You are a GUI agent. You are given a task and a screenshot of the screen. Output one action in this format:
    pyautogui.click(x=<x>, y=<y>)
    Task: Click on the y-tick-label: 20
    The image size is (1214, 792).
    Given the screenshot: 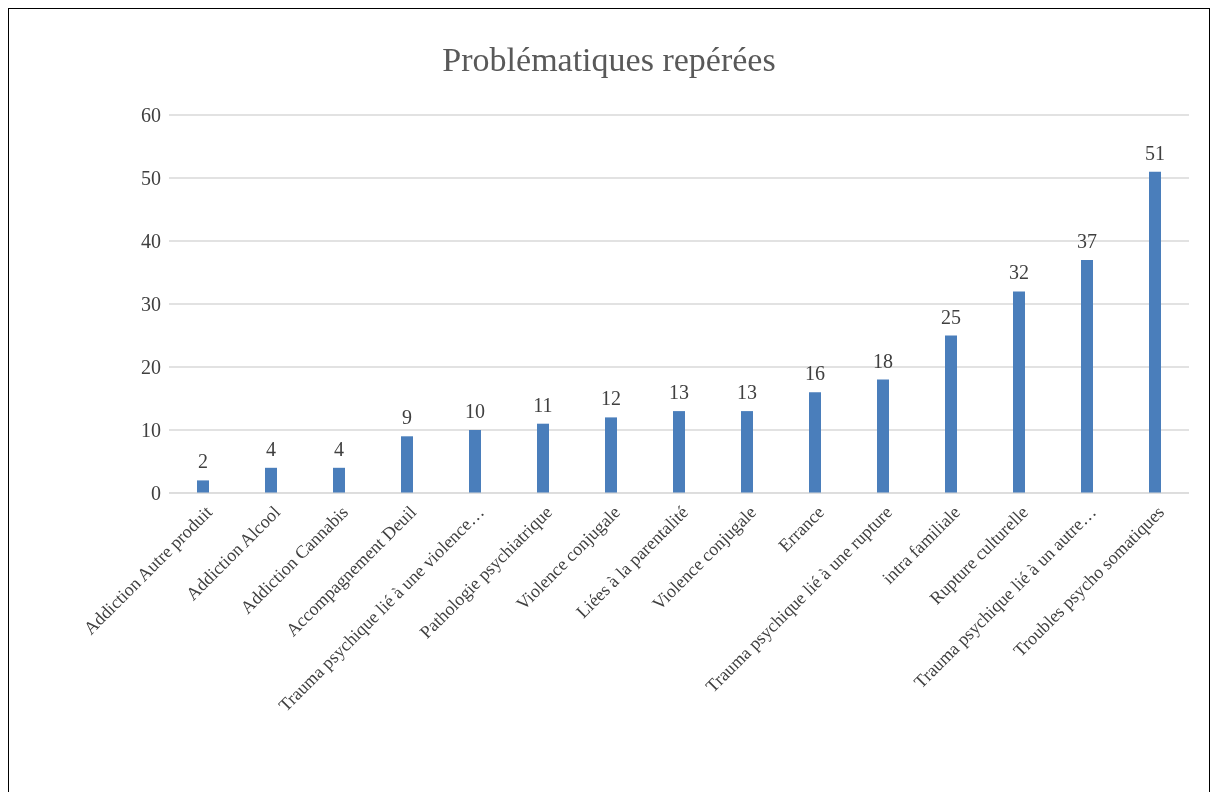 What is the action you would take?
    pyautogui.click(x=151, y=367)
    